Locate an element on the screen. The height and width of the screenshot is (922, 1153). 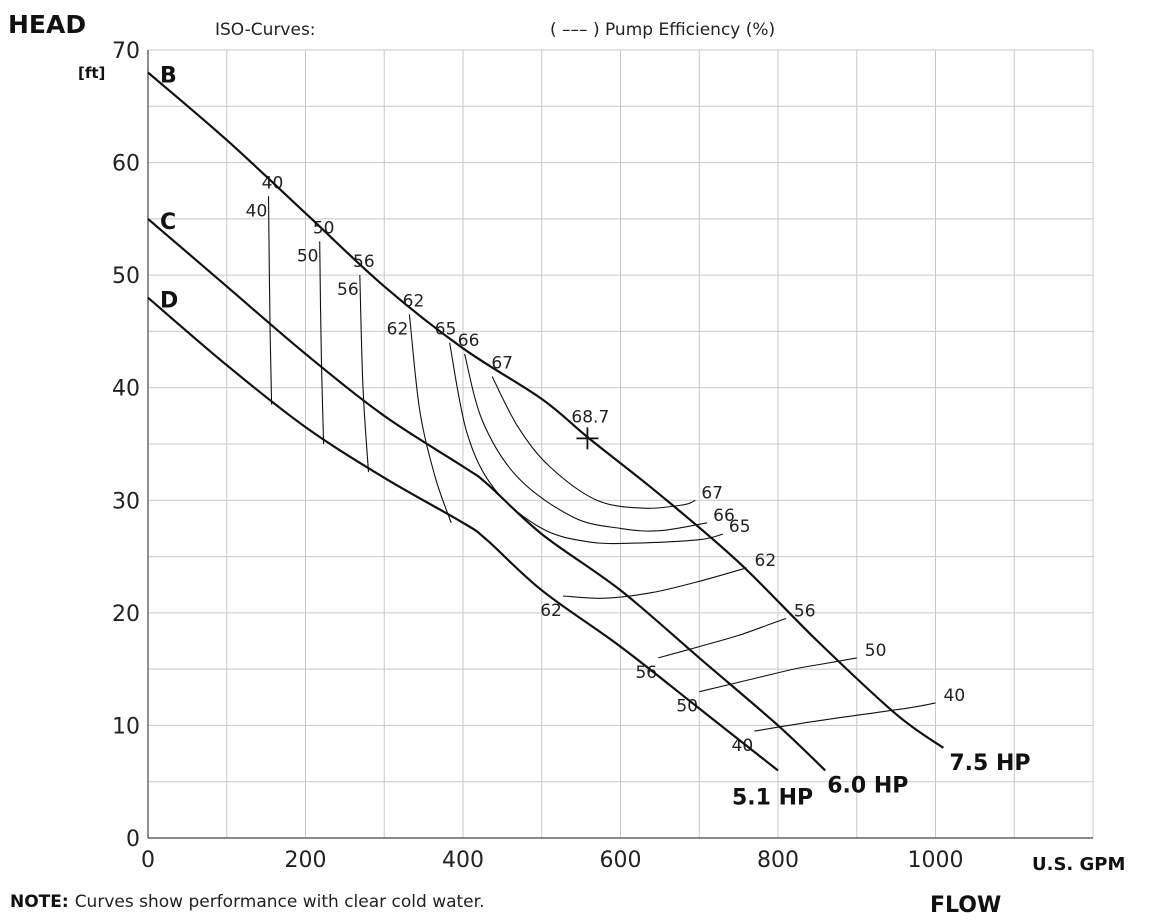
x-axis-unit: U.S. GPM is located at coordinates (1078, 864).